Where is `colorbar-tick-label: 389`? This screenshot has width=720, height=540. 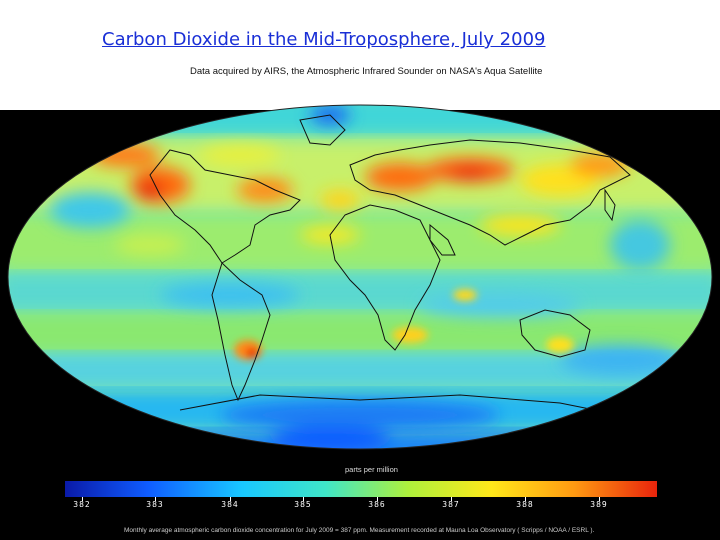
colorbar-tick-label: 389 is located at coordinates (599, 504).